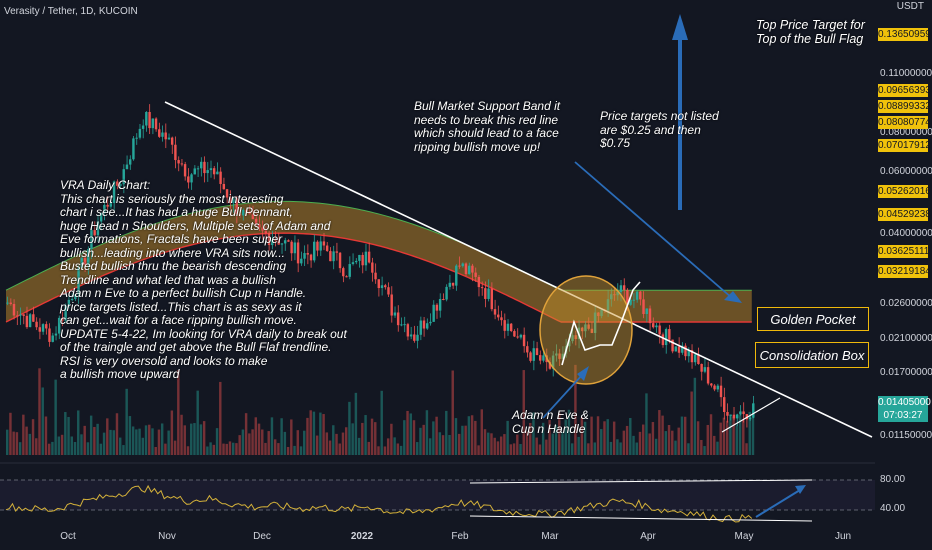 The width and height of the screenshot is (932, 550). I want to click on price-tag: 0.13650959, so click(904, 34).